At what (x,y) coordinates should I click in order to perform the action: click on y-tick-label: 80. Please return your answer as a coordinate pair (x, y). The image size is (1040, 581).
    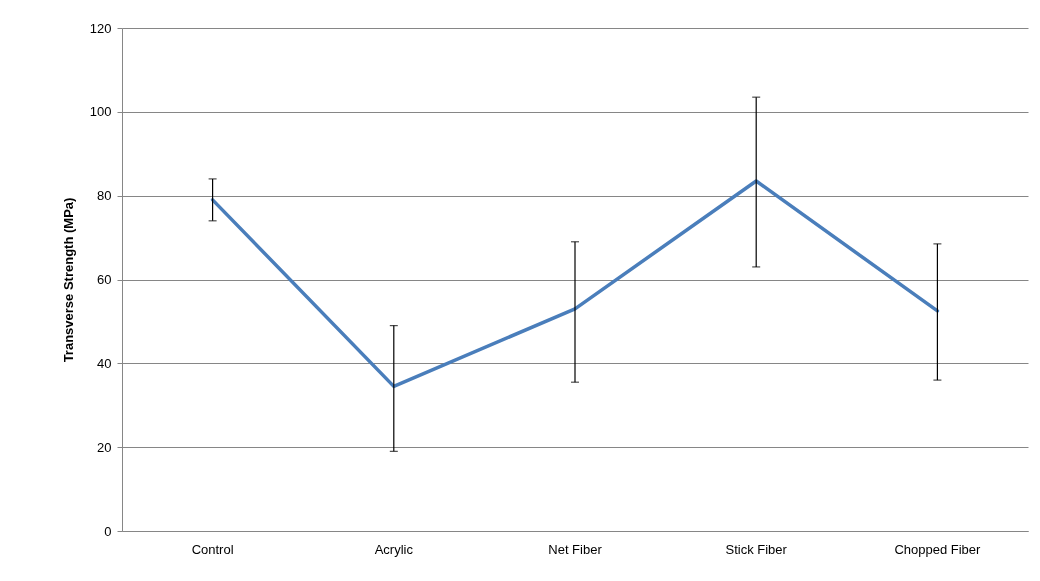
    Looking at the image, I should click on (104, 196).